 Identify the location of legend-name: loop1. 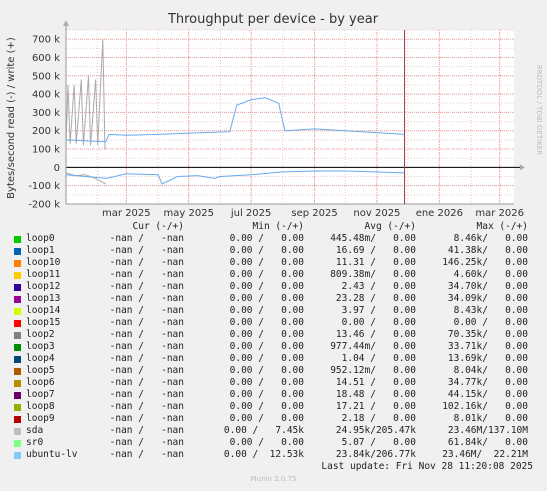
(40, 250).